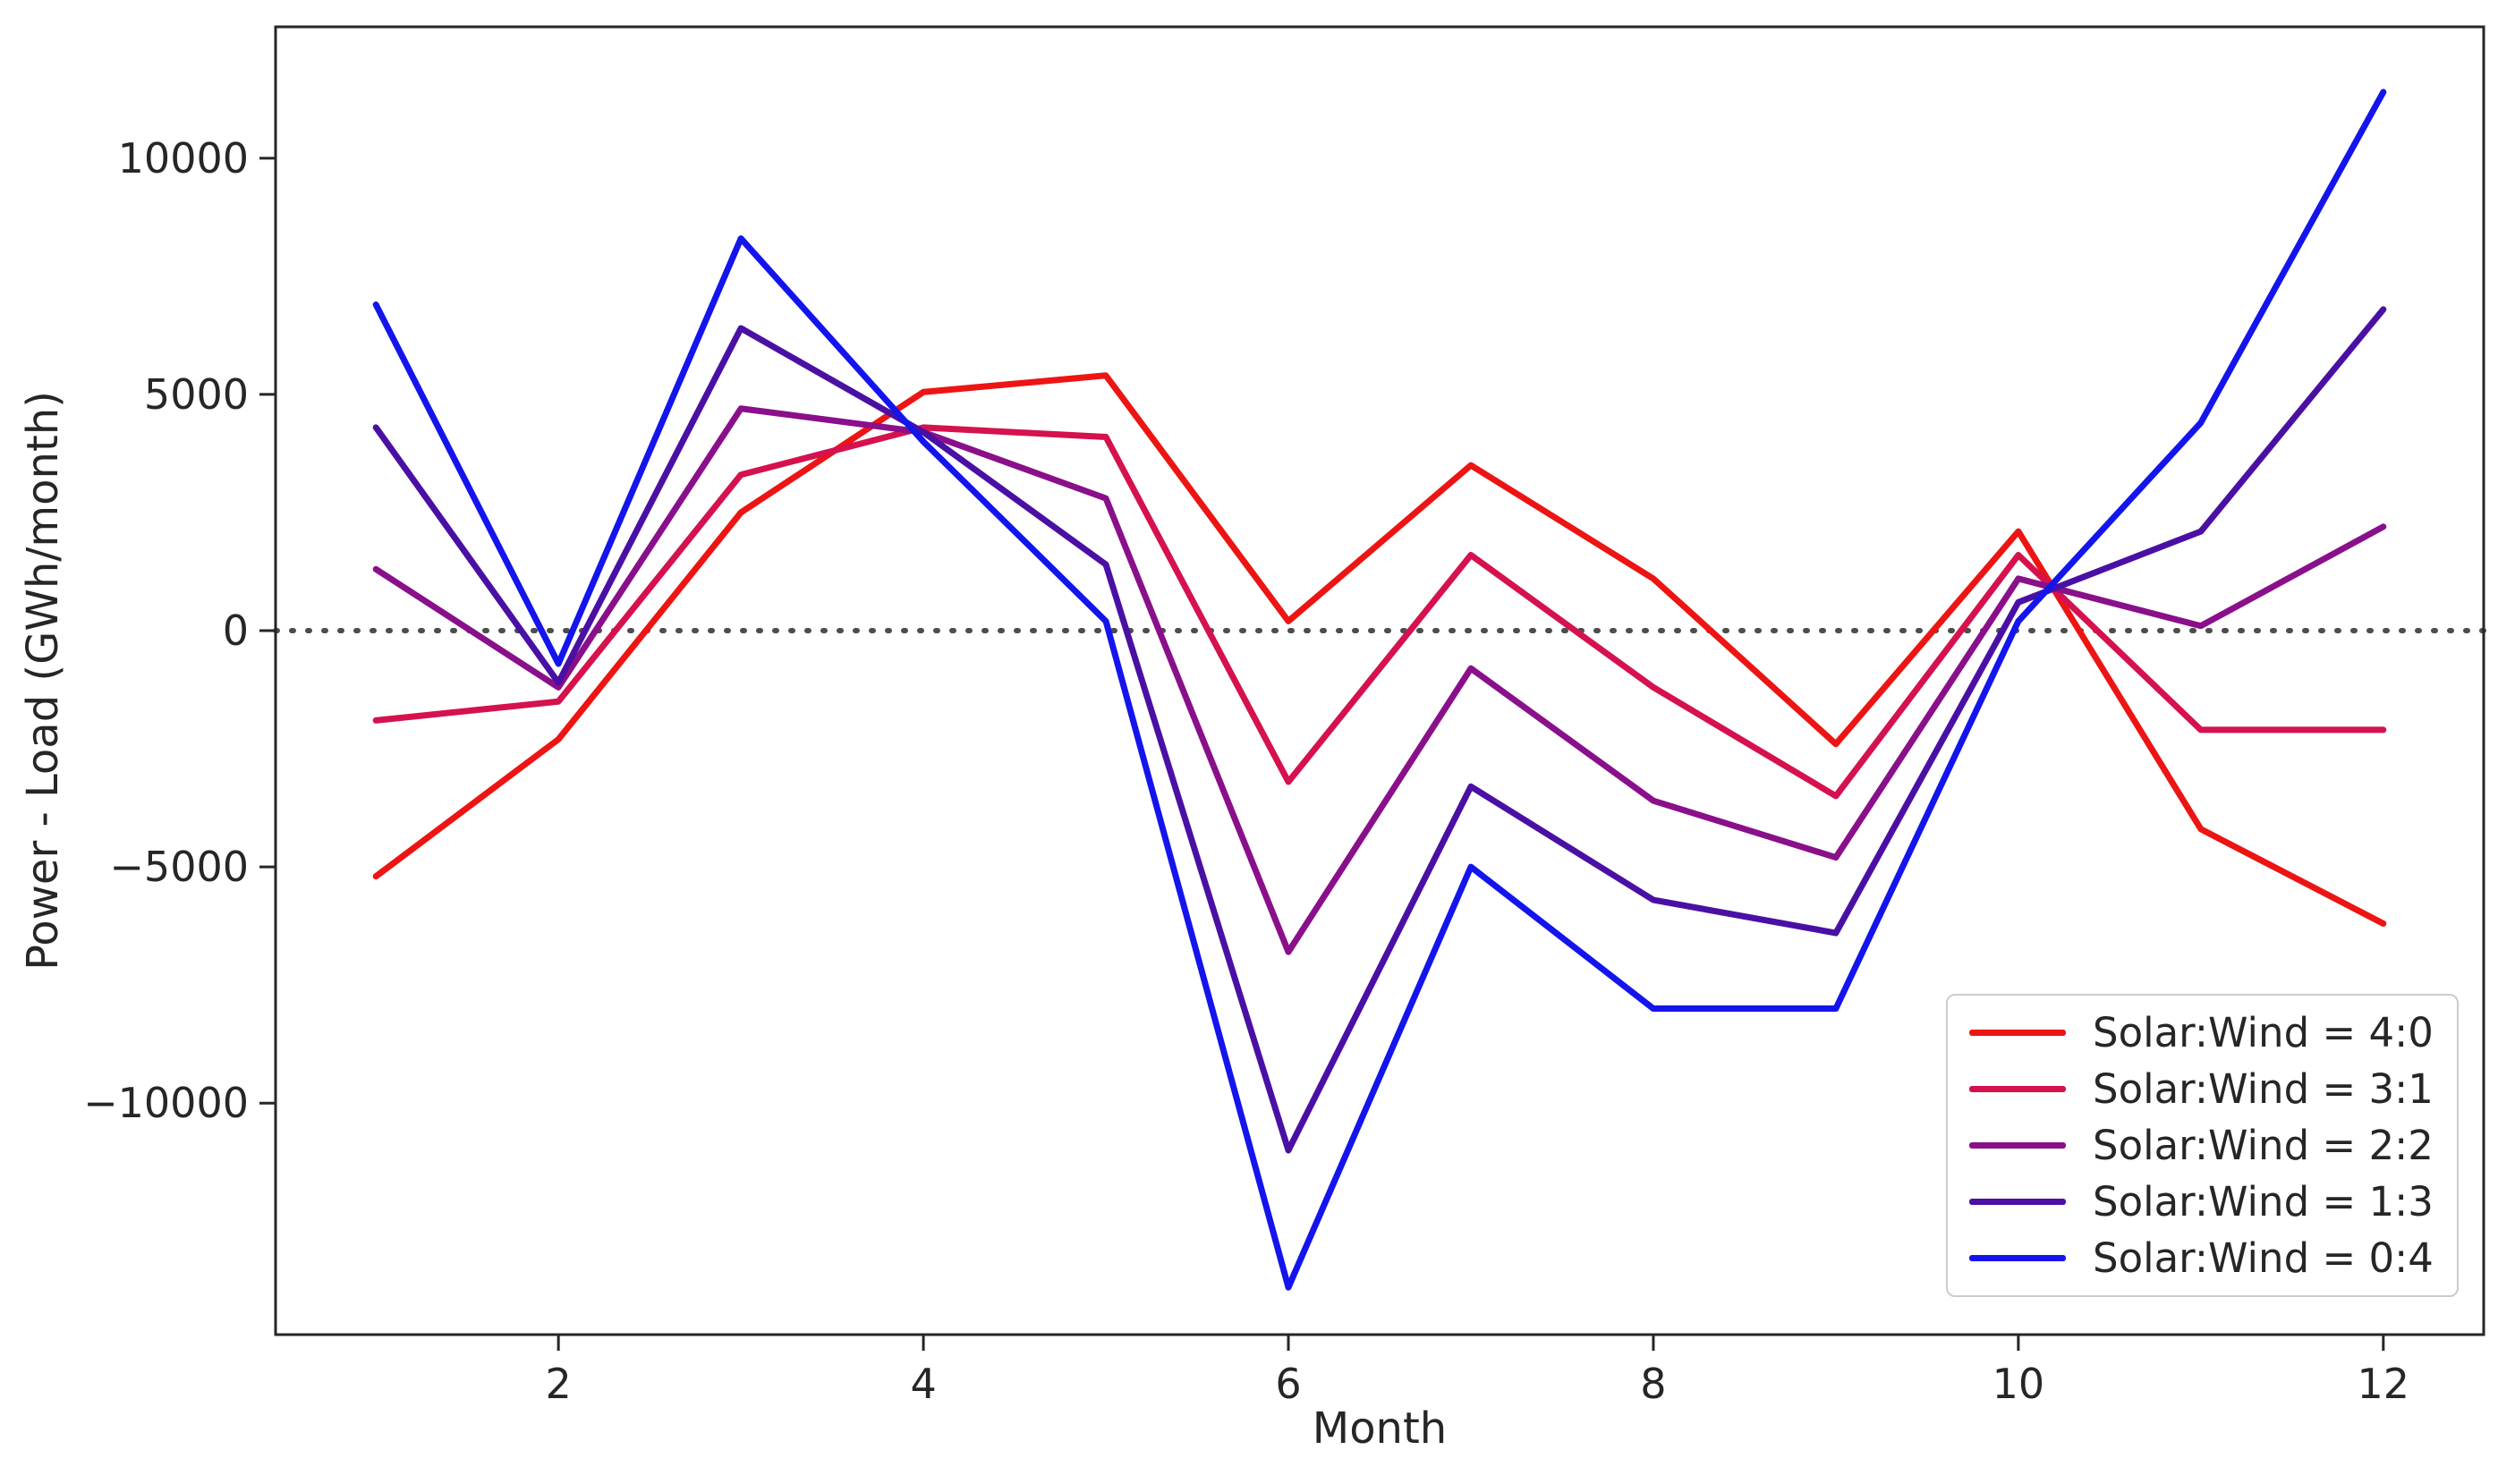  I want to click on y-tick-label: 0, so click(236, 630).